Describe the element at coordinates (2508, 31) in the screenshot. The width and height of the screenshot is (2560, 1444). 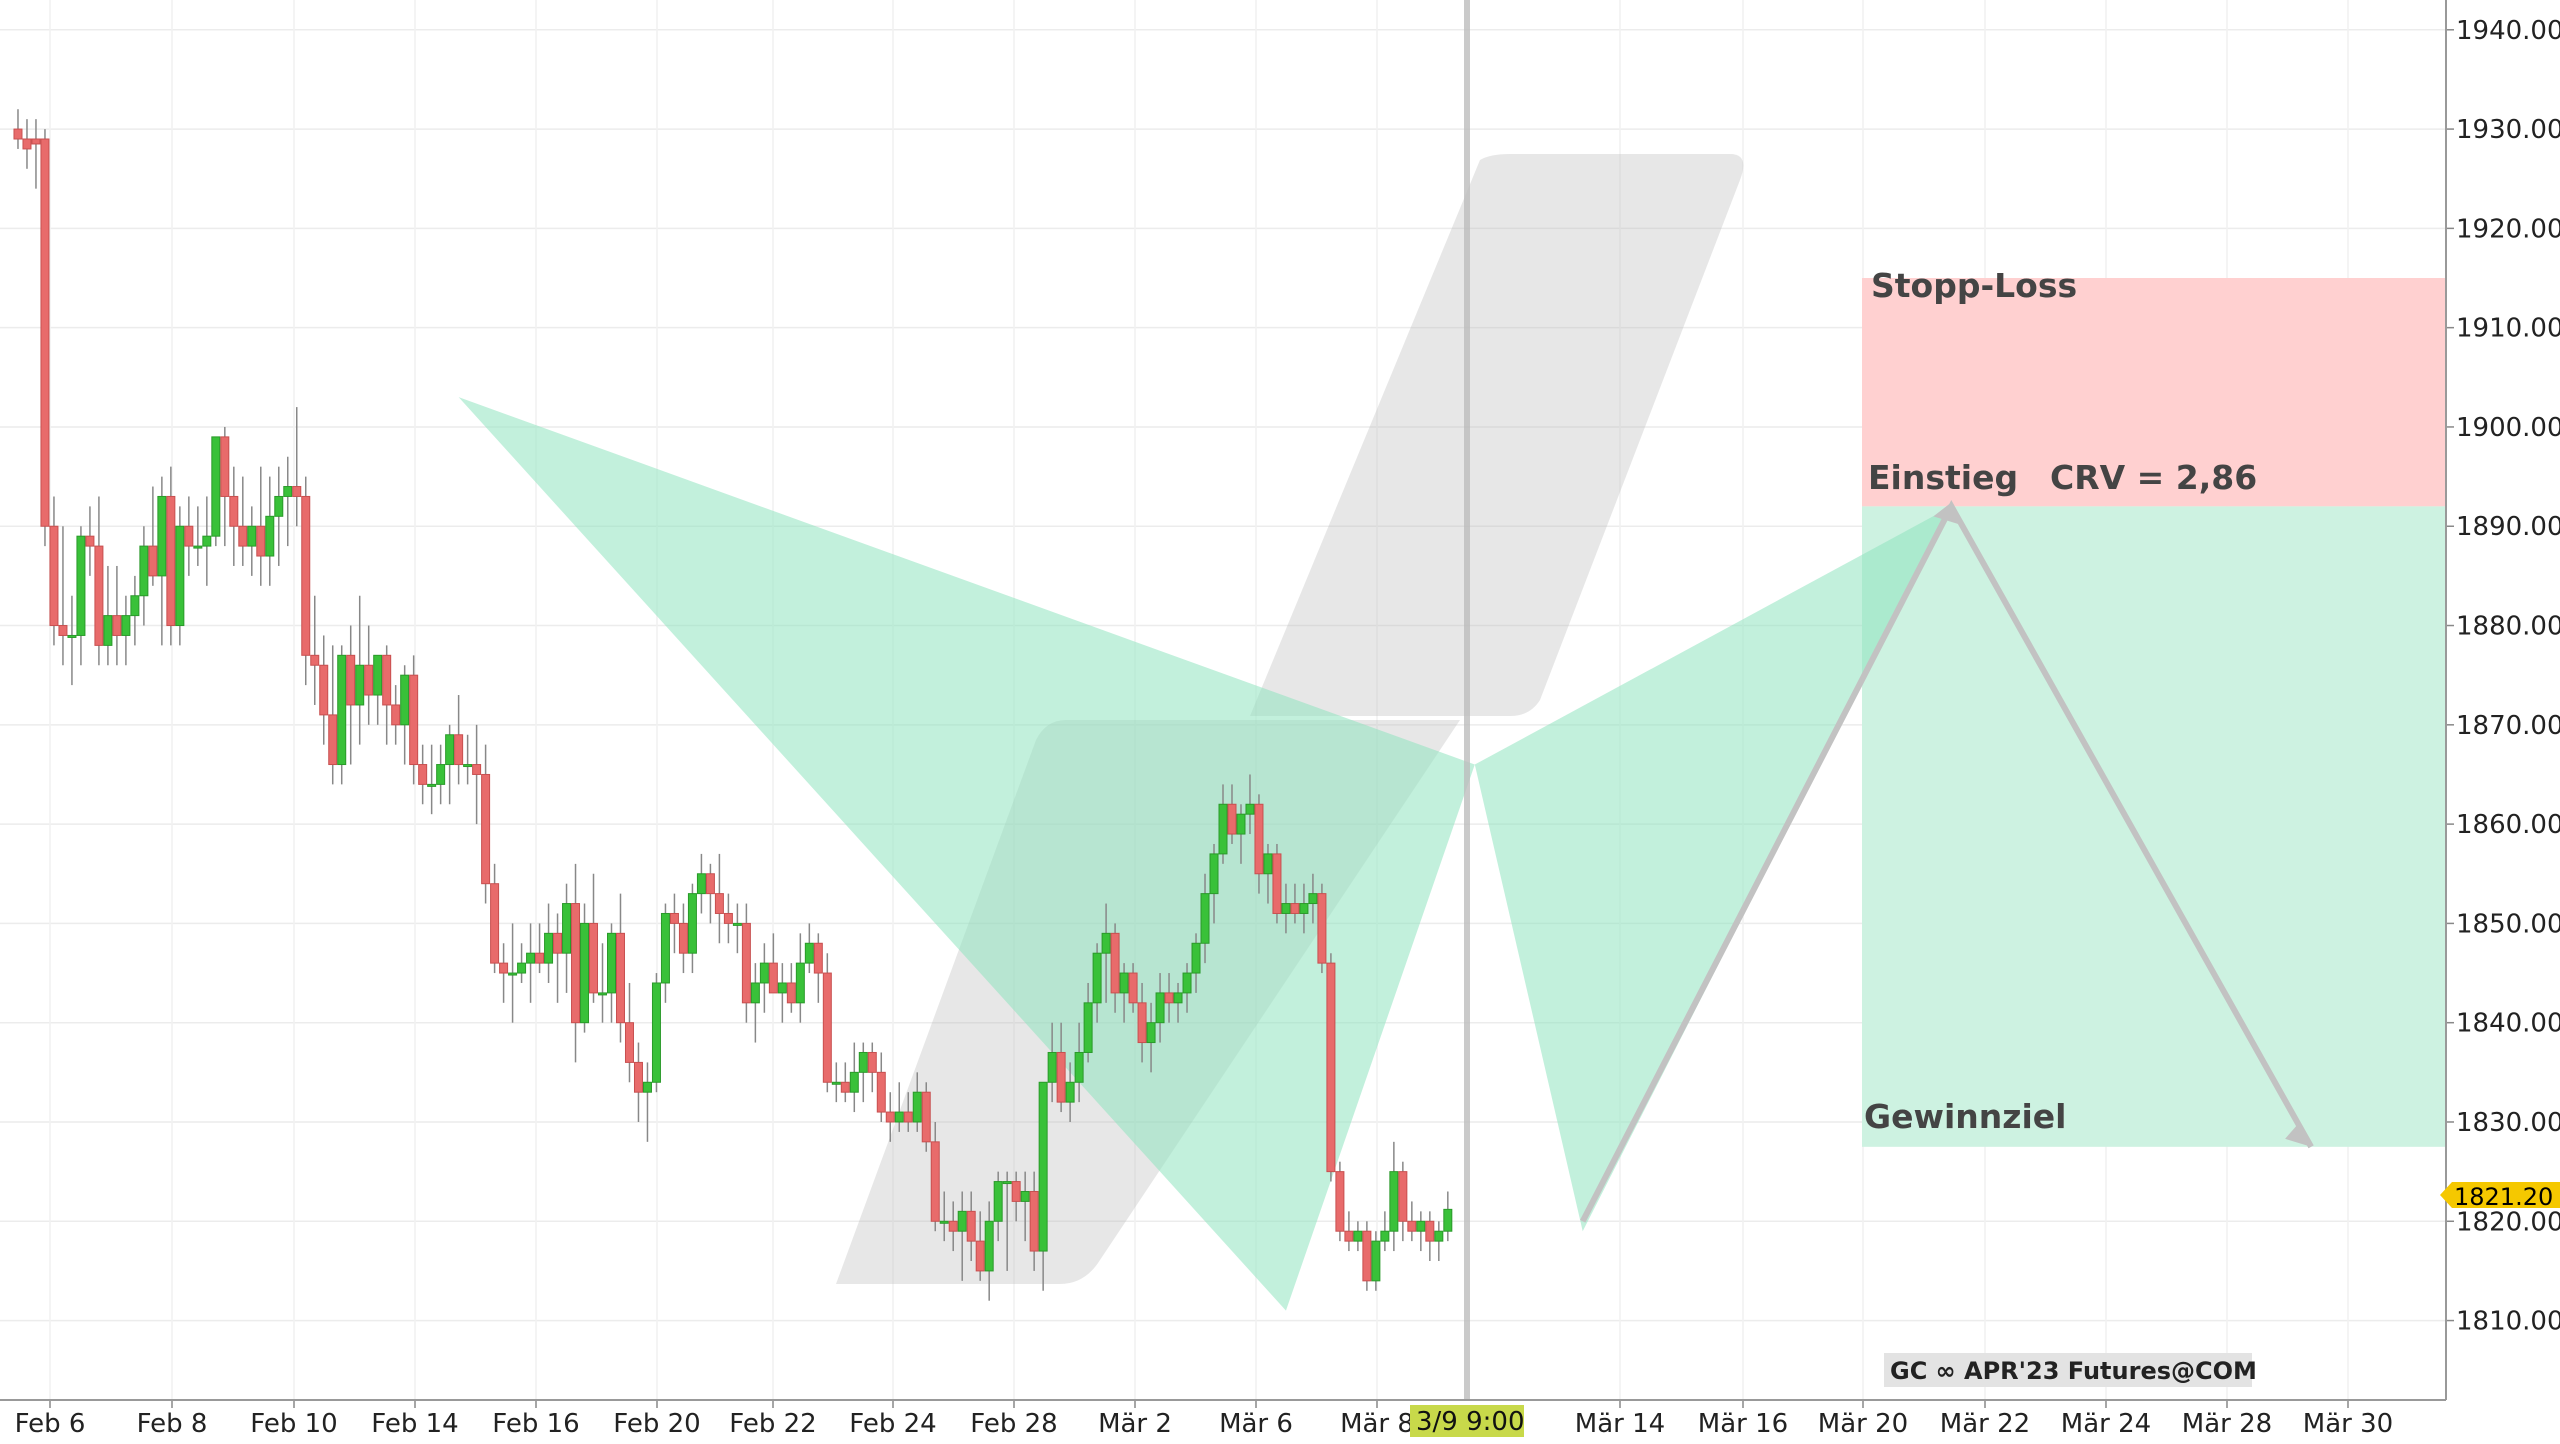
I see `y-tick-label: 1940.00` at that location.